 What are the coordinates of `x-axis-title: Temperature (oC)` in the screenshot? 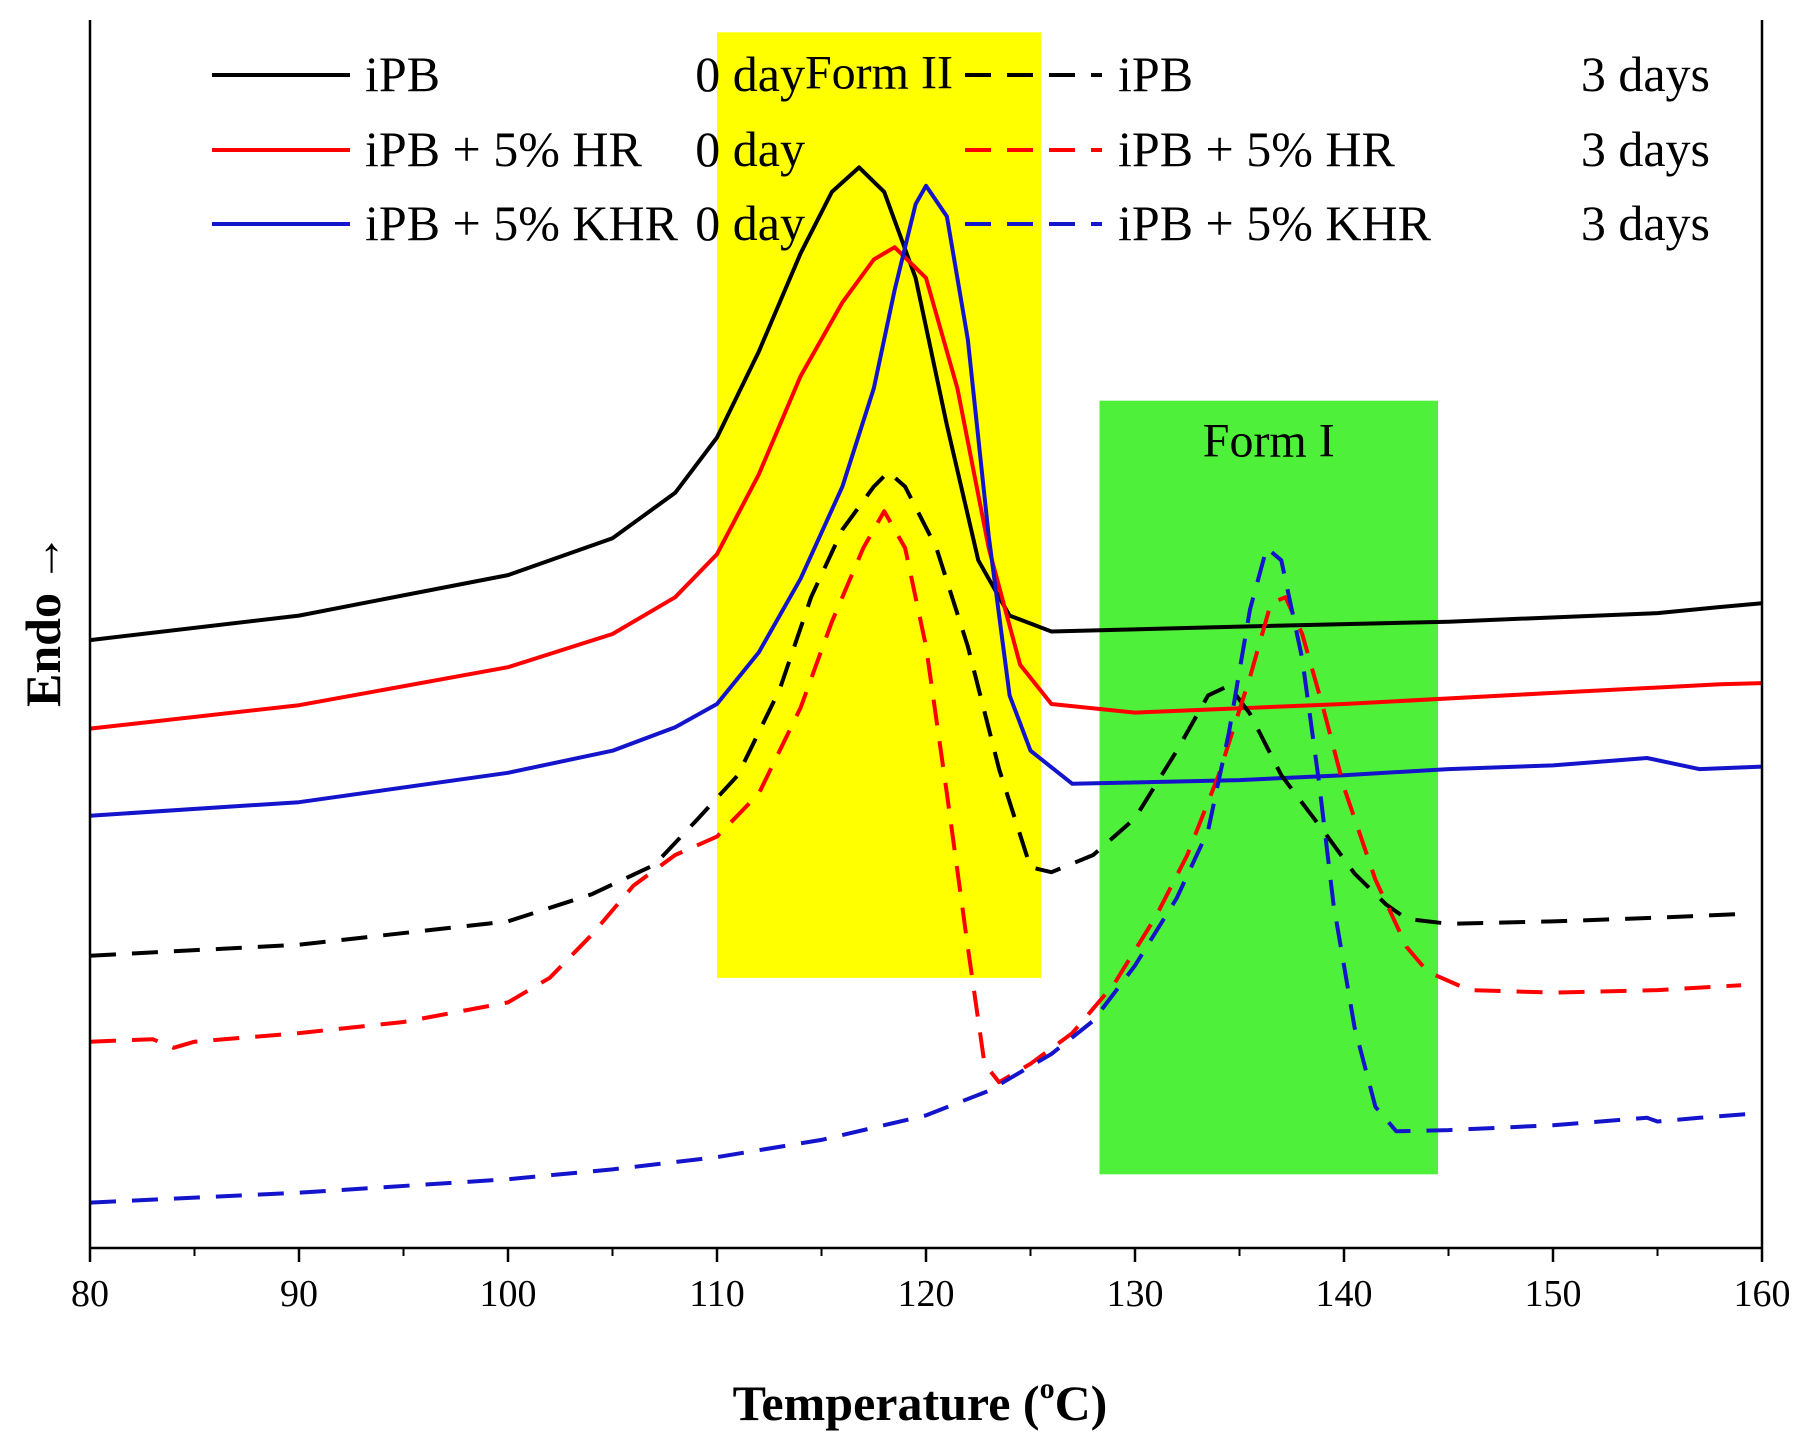 It's located at (920, 1401).